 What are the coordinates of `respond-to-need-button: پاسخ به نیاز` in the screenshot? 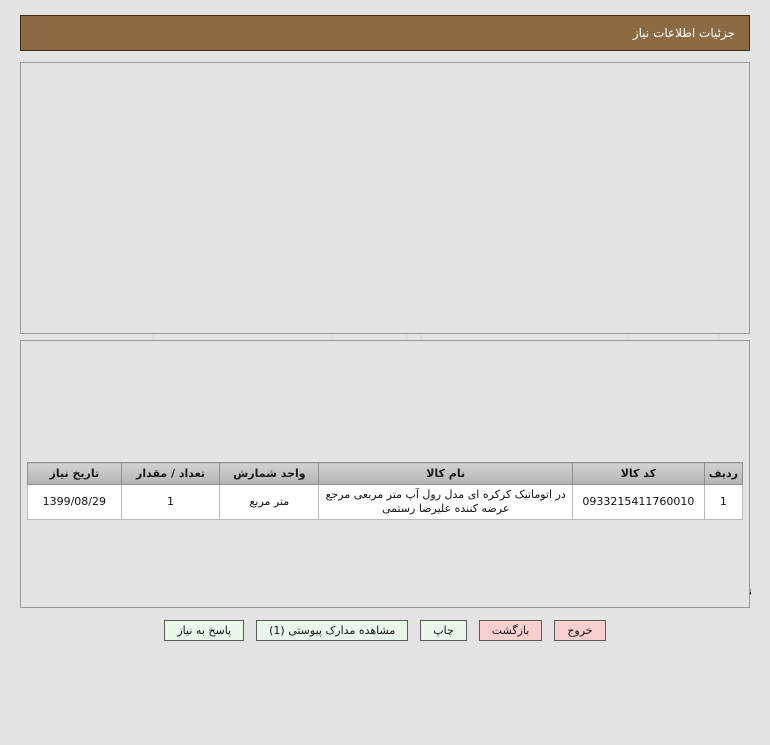 It's located at (204, 630).